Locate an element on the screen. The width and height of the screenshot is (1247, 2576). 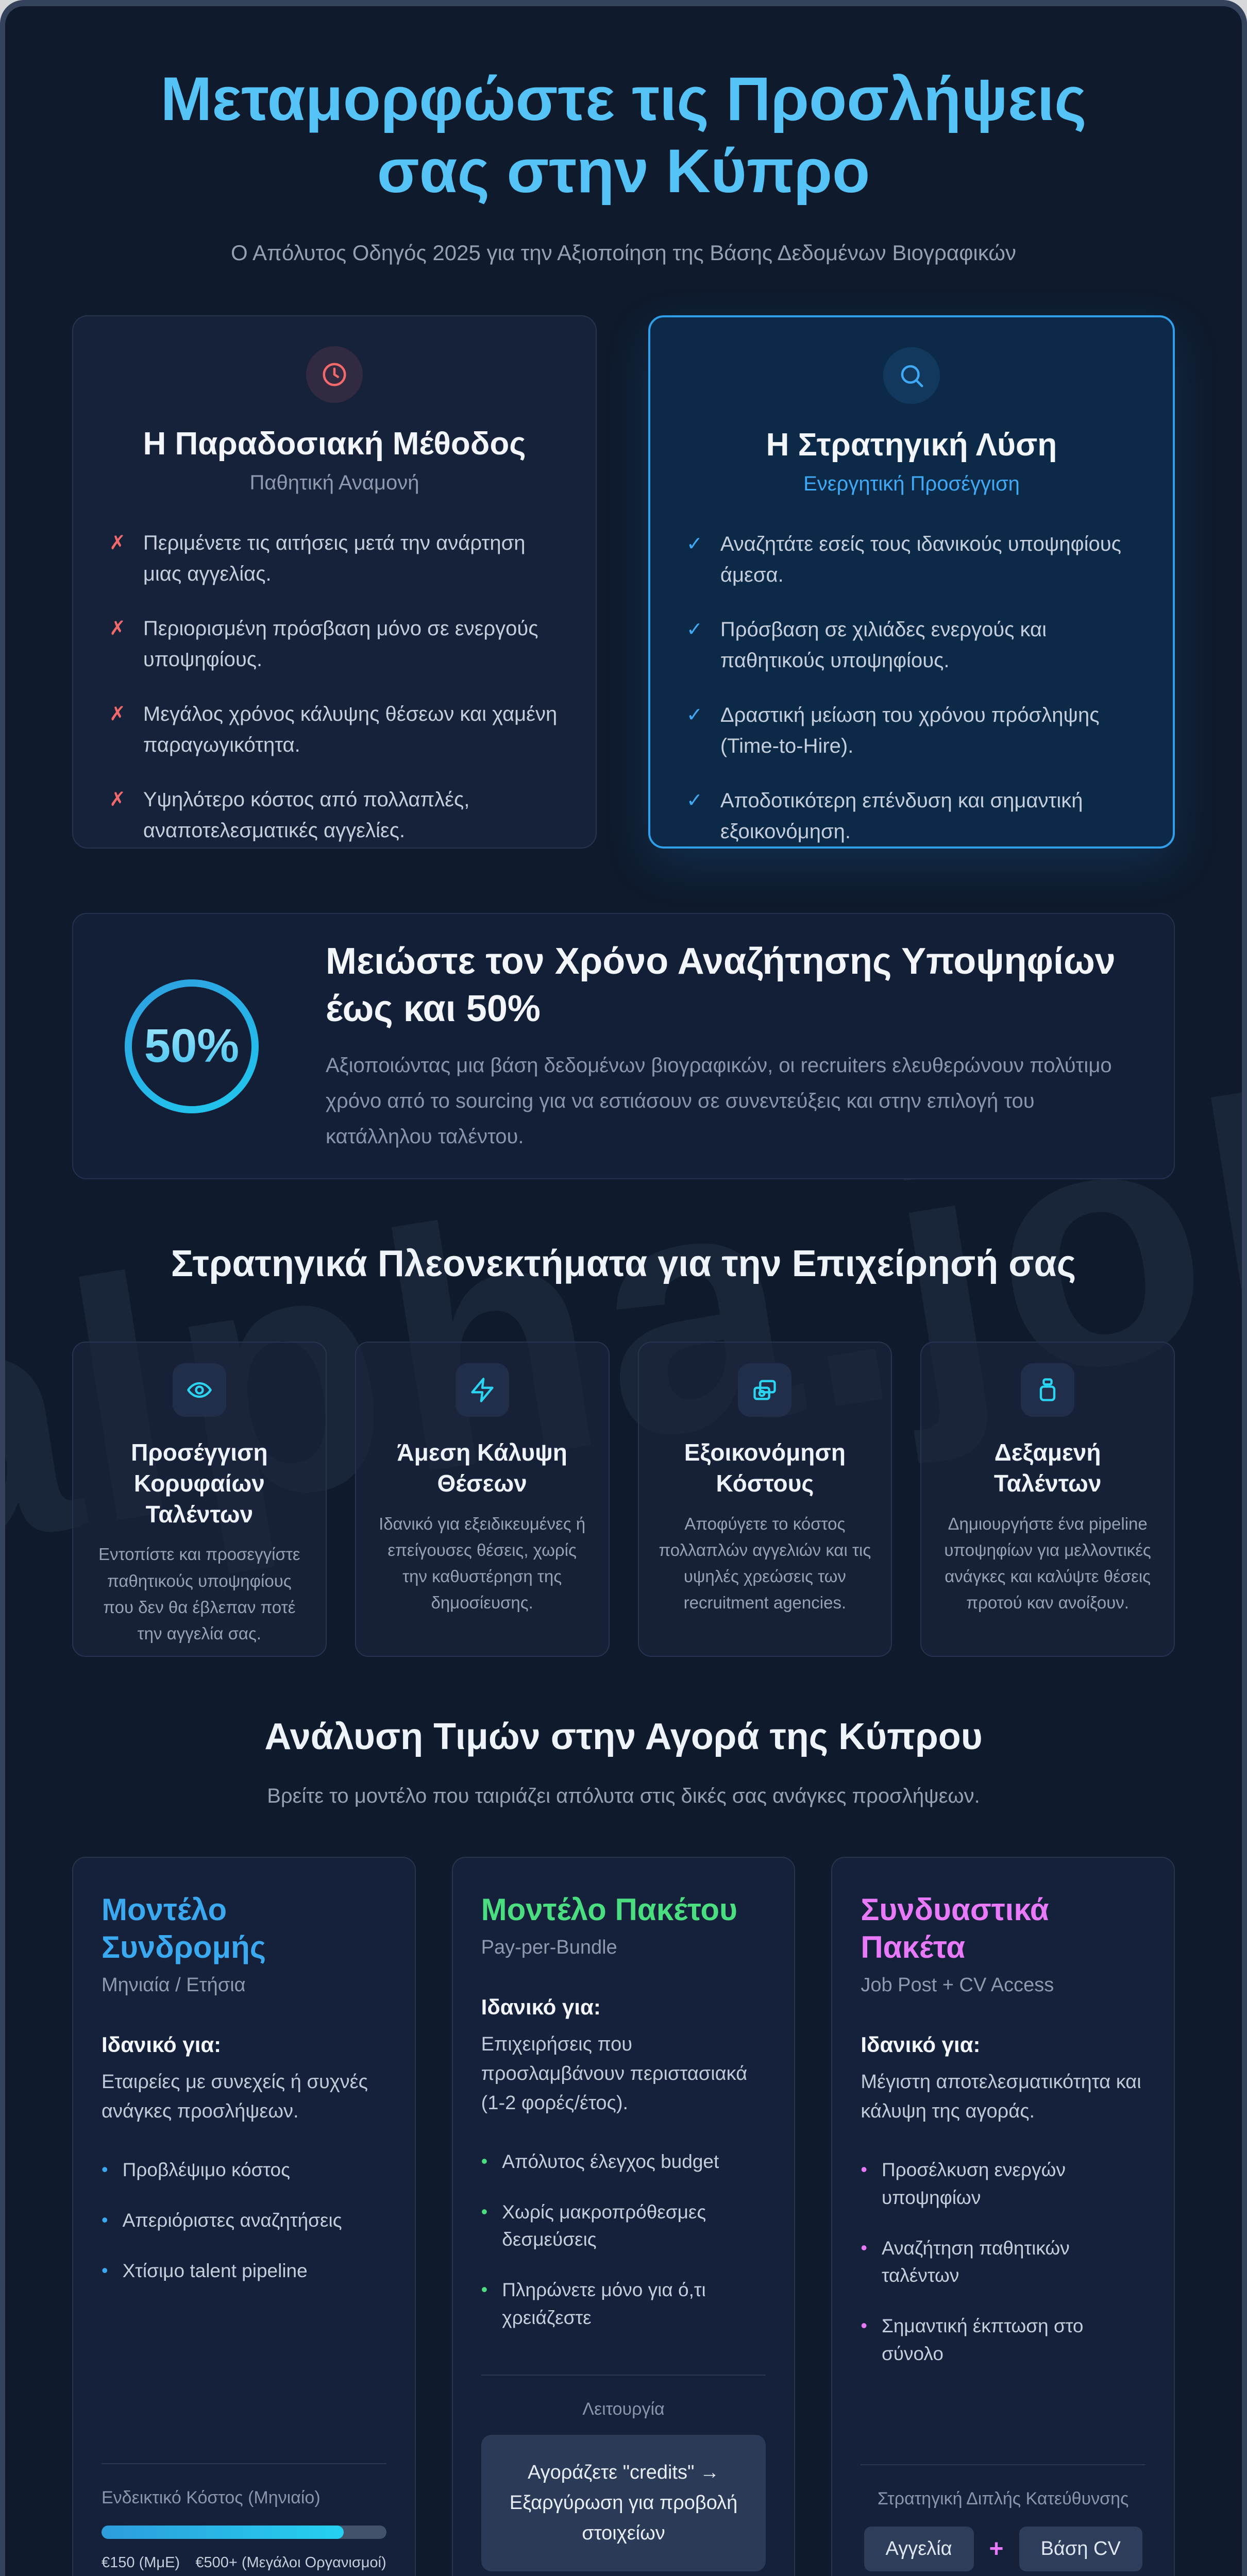
bullet-item: • Απεριόριστες αναζητήσεις is located at coordinates (244, 2220).